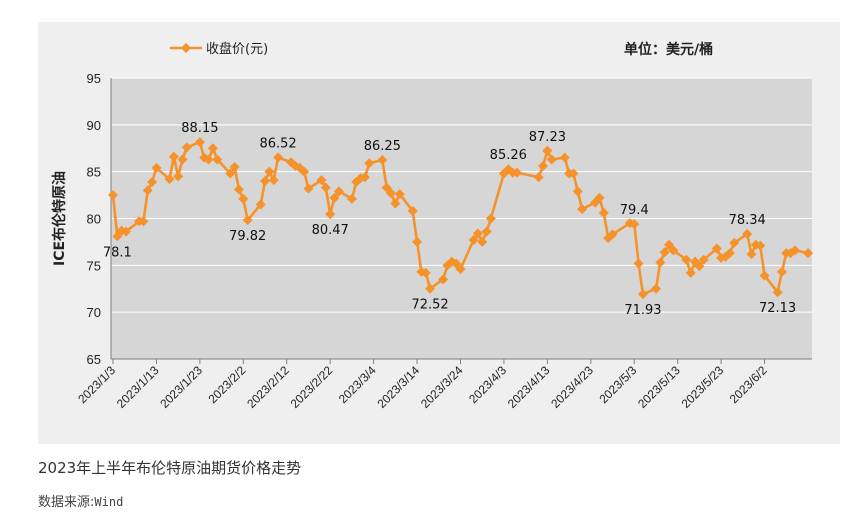 The image size is (860, 526). I want to click on x-tick-label: 2023/1/3, so click(96, 384).